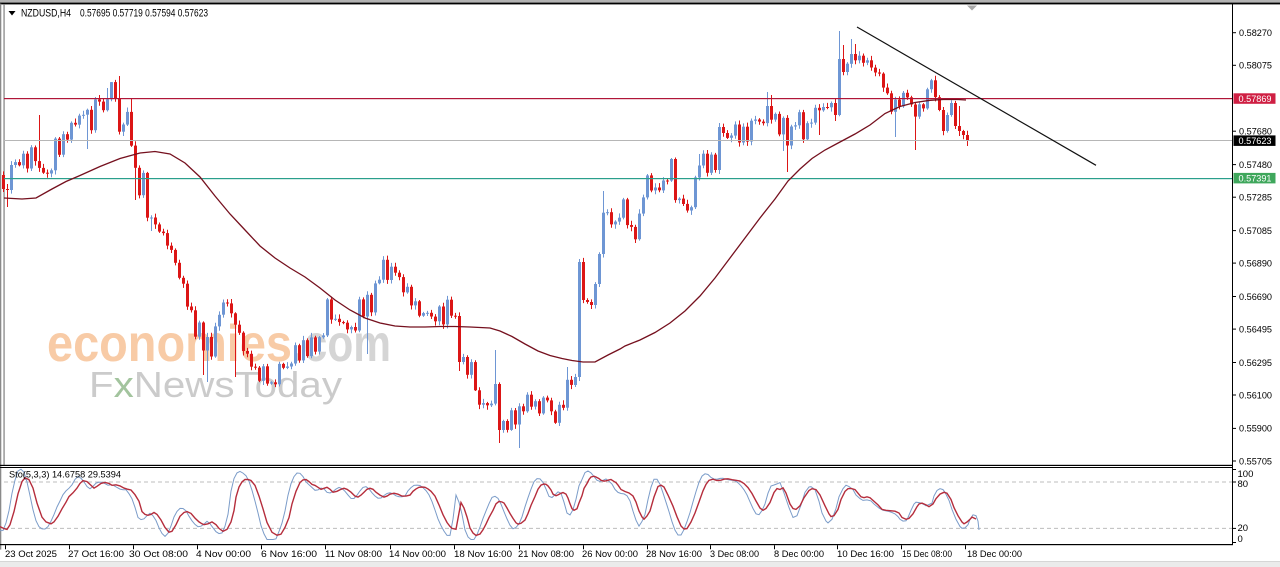 This screenshot has width=1280, height=567. Describe the element at coordinates (1255, 33) in the screenshot. I see `svg-text: 0.58270` at that location.